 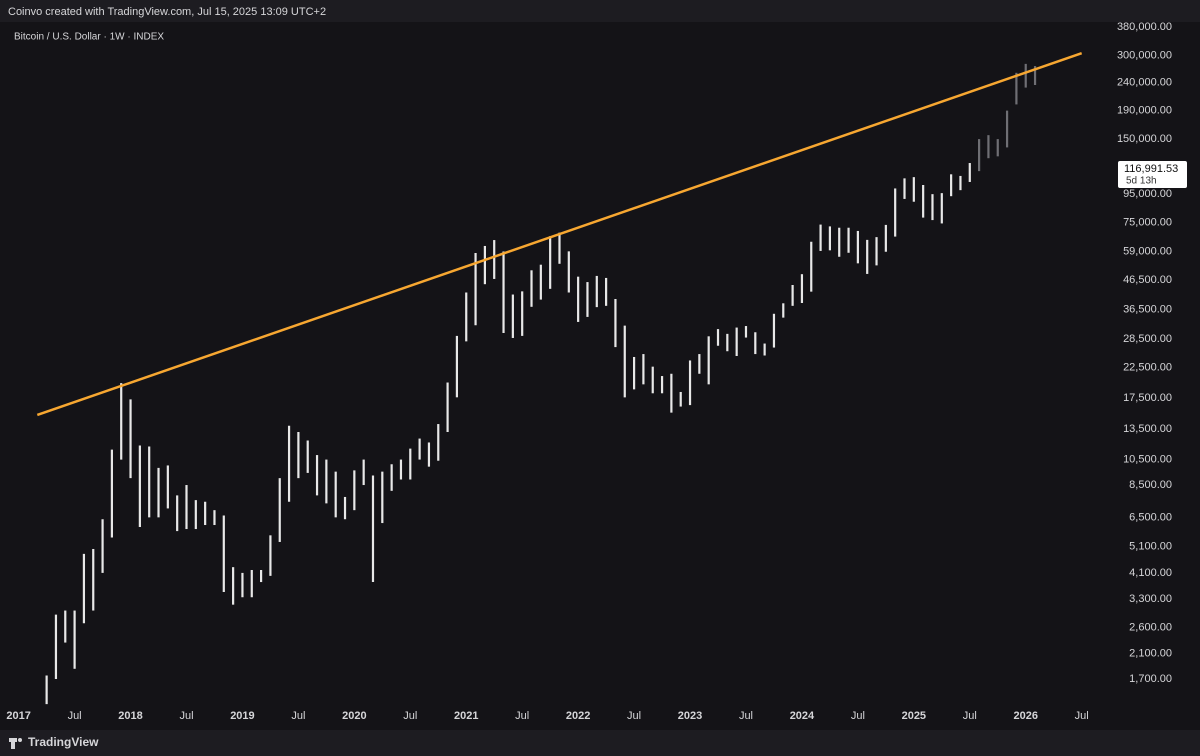 What do you see at coordinates (1150, 547) in the screenshot?
I see `y-tick-label: 5,100.00` at bounding box center [1150, 547].